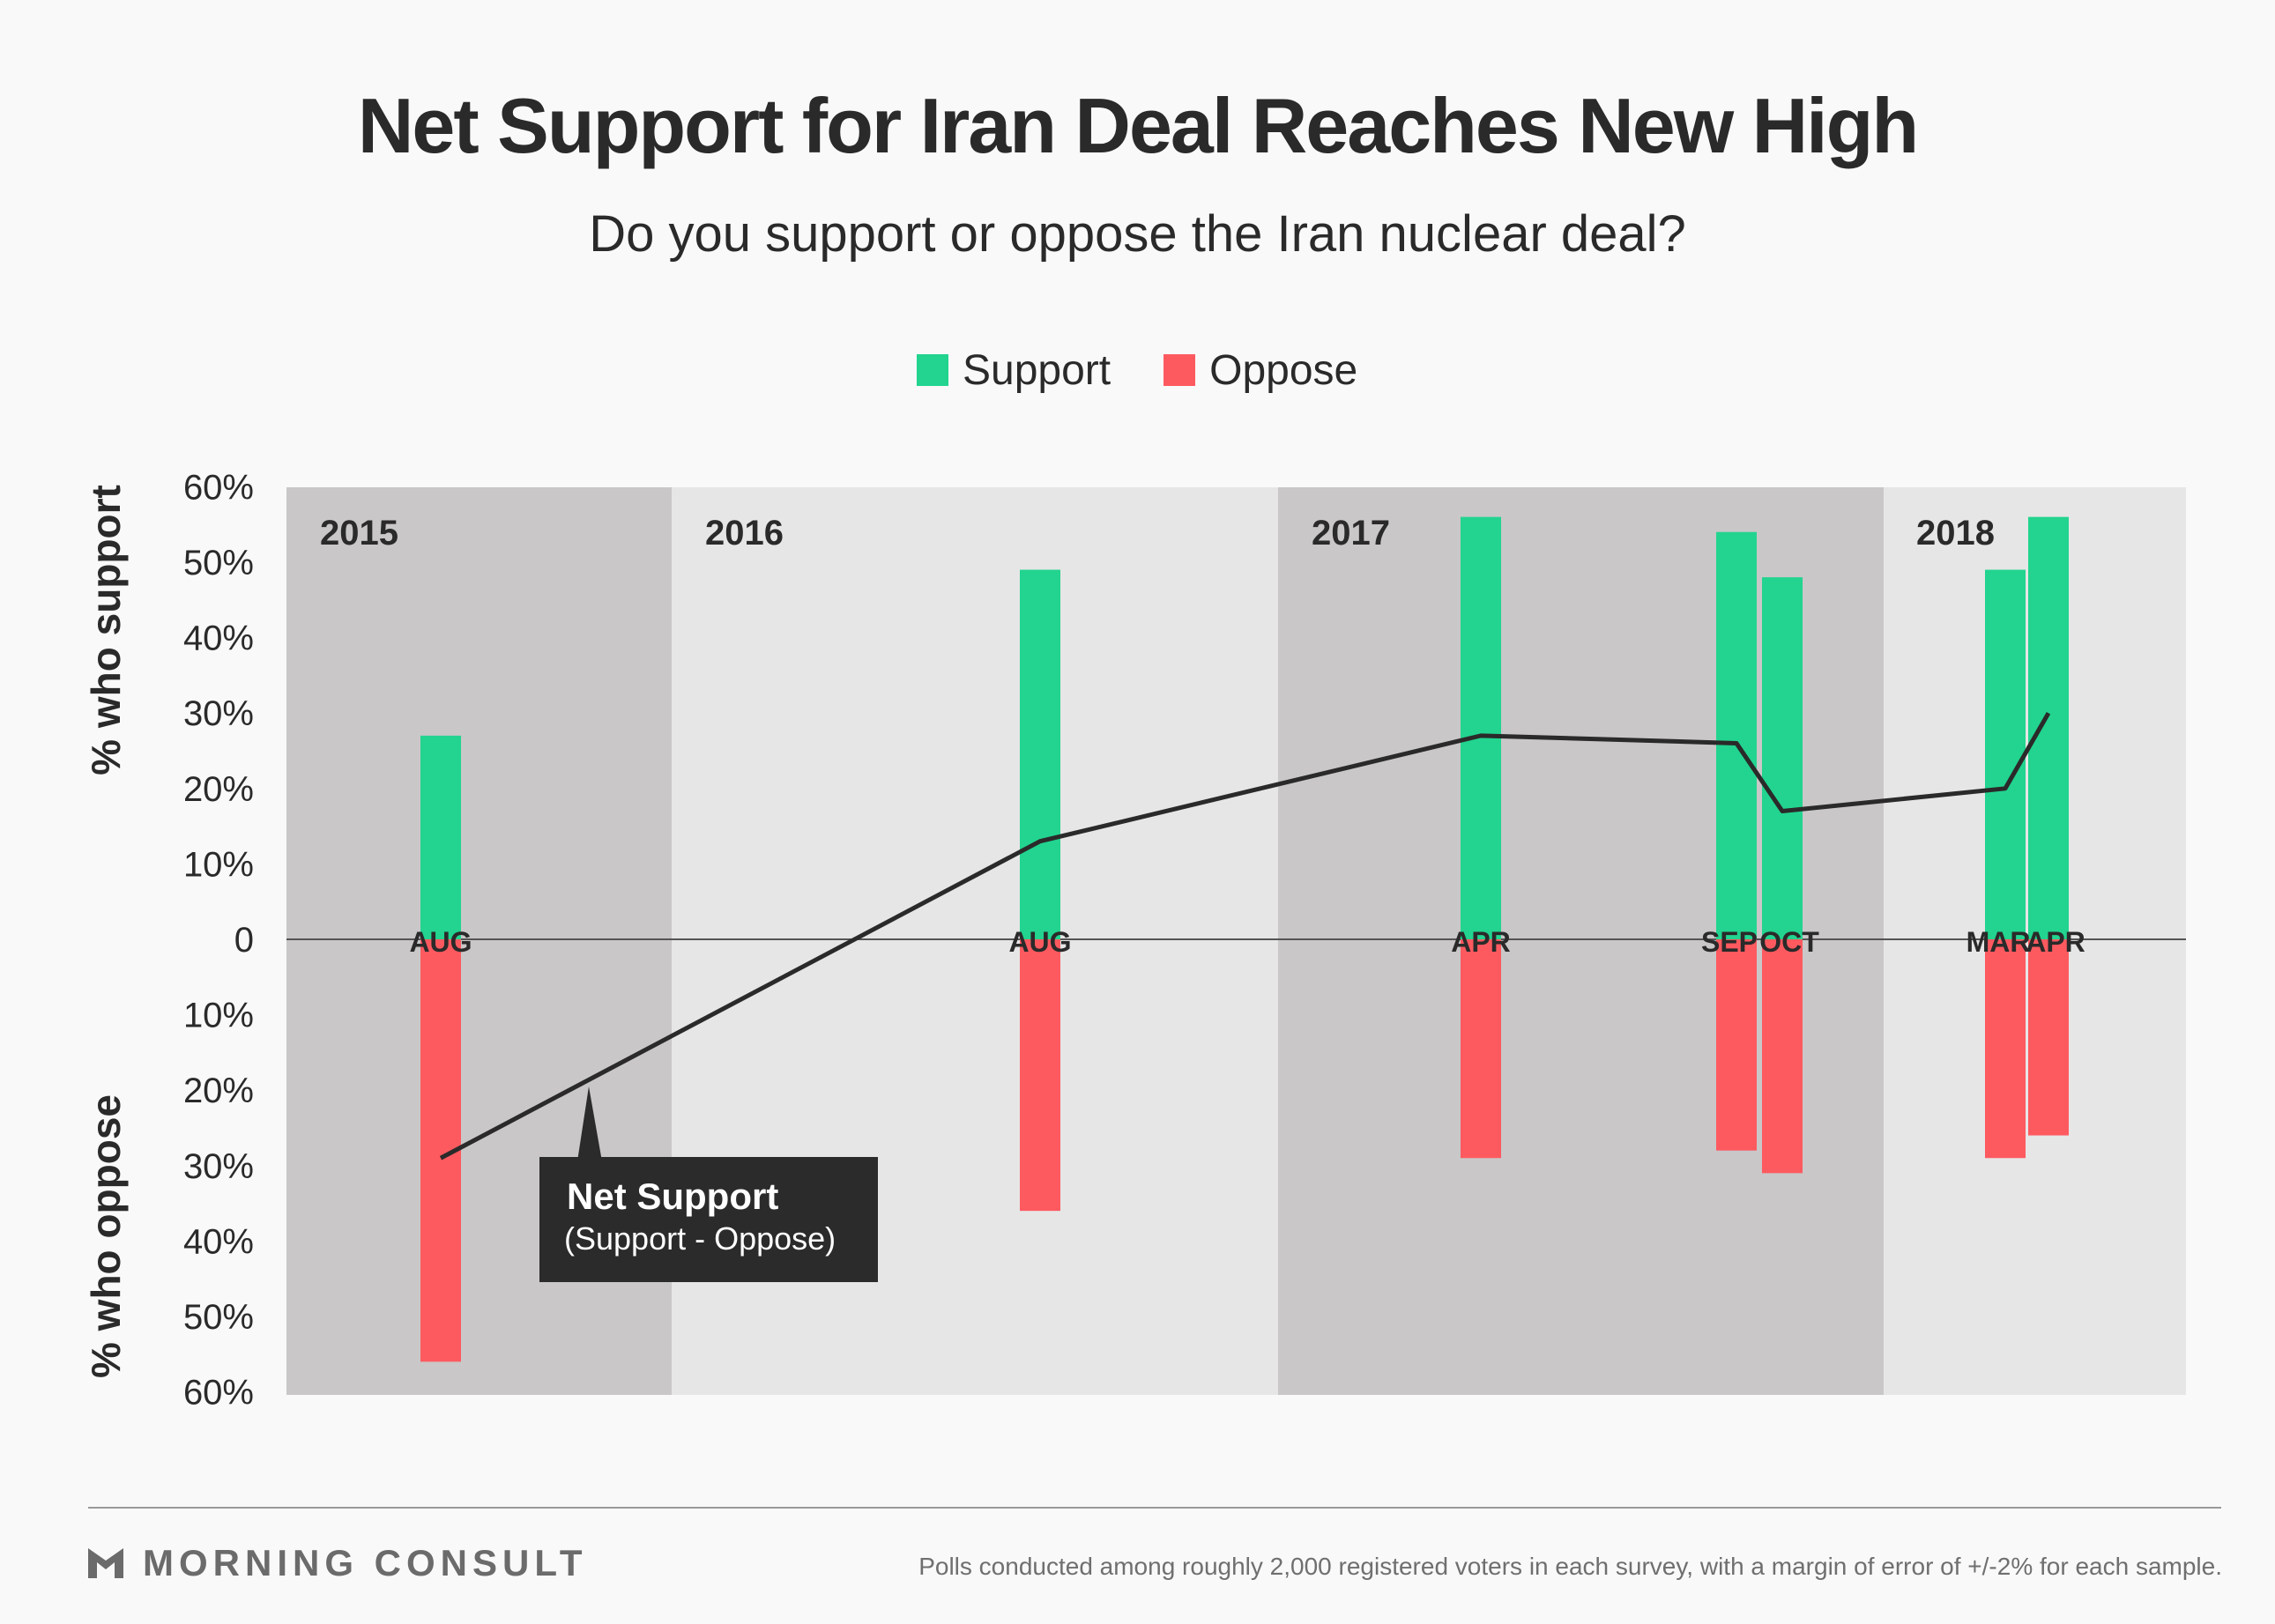  What do you see at coordinates (1998, 942) in the screenshot?
I see `month-label: MAR` at bounding box center [1998, 942].